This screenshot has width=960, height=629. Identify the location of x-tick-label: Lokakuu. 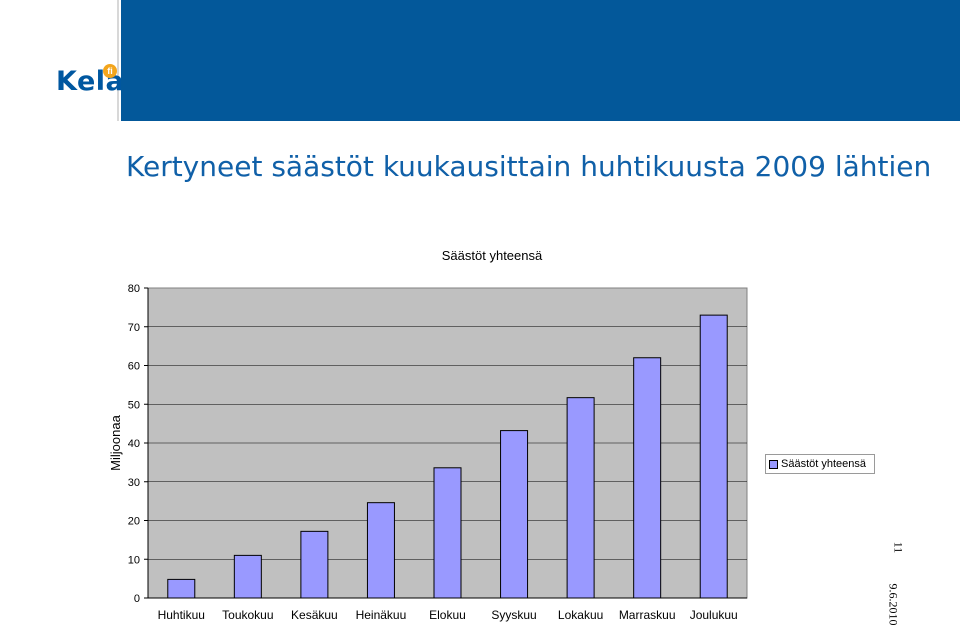
(580, 615).